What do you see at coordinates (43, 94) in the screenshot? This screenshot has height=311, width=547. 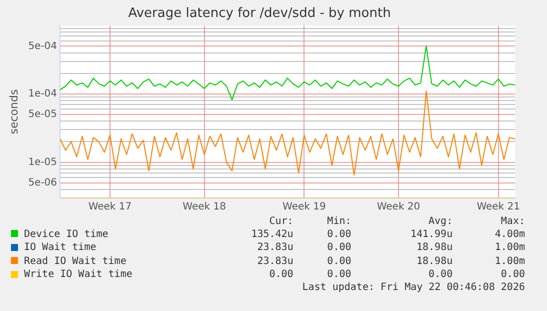 I see `y-tick-label: 1e-04` at bounding box center [43, 94].